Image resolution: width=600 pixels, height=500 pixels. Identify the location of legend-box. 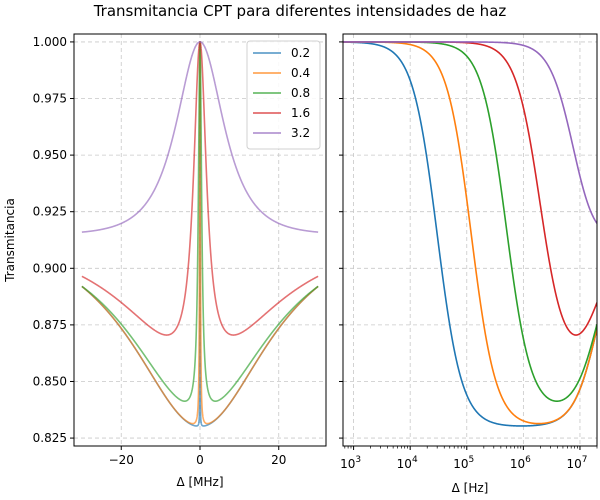
(283, 95).